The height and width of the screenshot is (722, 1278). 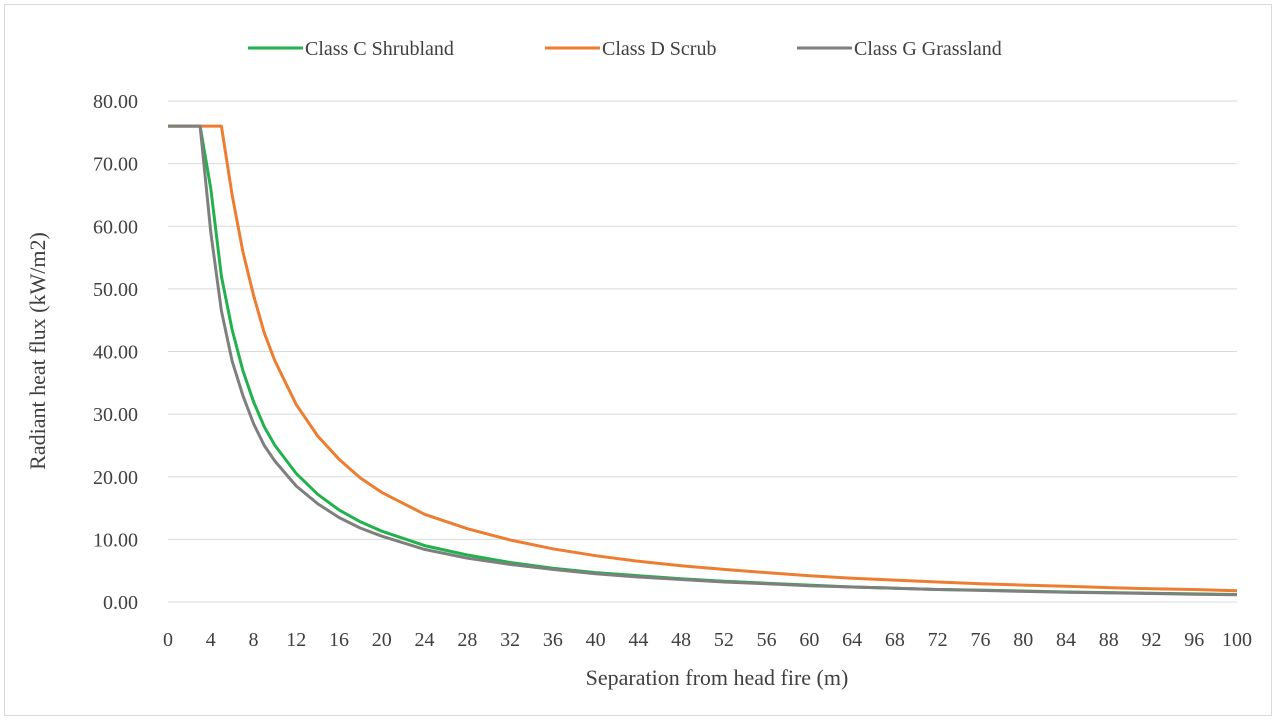 What do you see at coordinates (659, 49) in the screenshot?
I see `legend-label: Class D Scrub` at bounding box center [659, 49].